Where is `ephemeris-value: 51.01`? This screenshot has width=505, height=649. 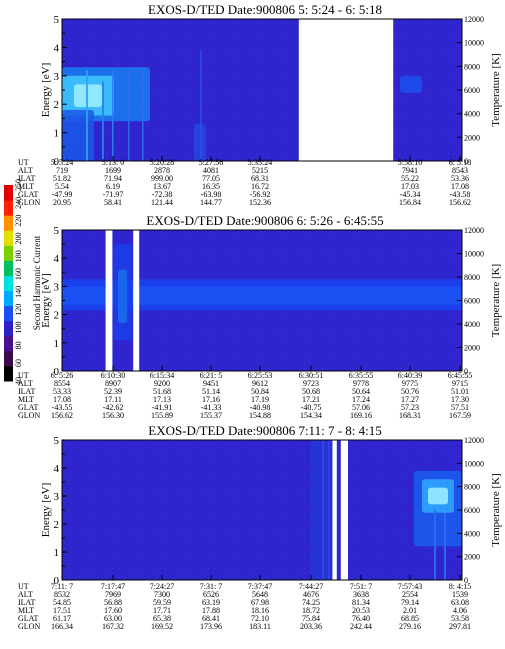
ephemeris-value: 51.01 is located at coordinates (460, 391).